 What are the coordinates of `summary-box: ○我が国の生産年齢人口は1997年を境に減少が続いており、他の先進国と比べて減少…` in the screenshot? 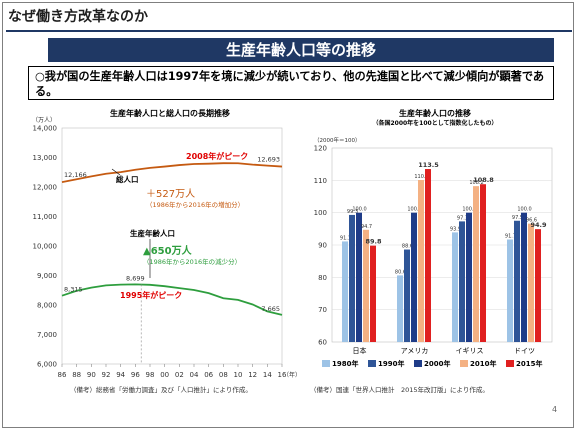 It's located at (291, 83).